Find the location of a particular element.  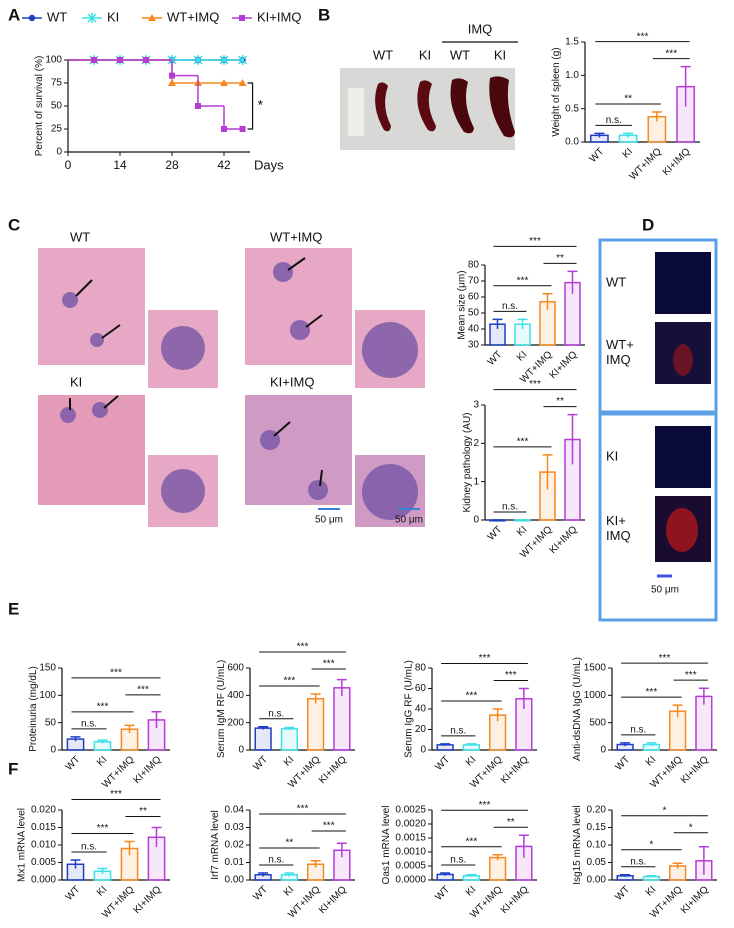

y-axis-label: Mean size (μm) is located at coordinates (461, 304).